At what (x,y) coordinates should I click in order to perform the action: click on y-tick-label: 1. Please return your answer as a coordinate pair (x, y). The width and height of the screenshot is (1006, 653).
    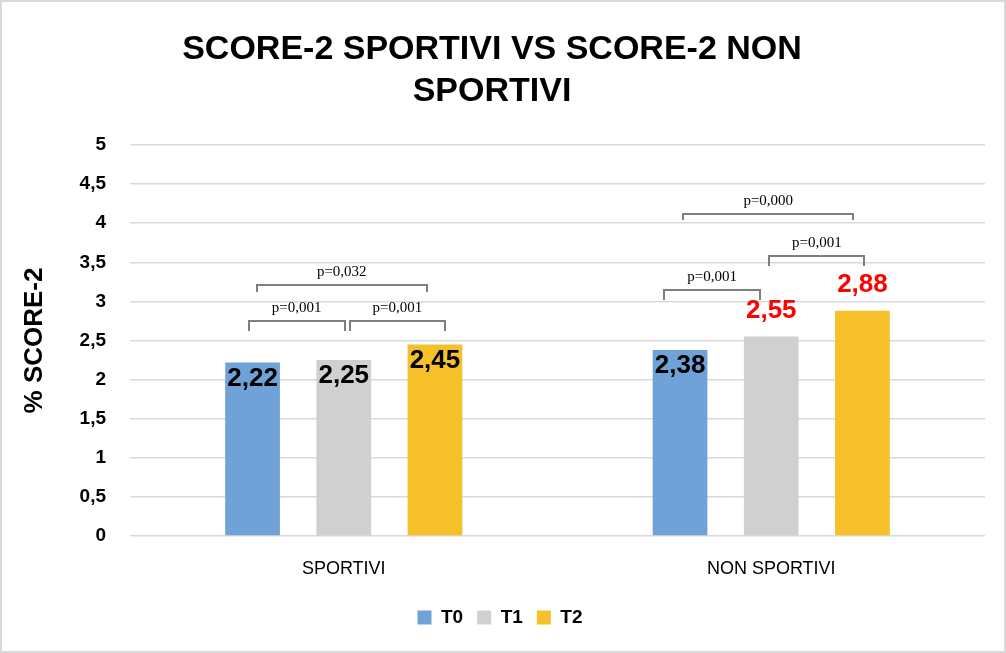
    Looking at the image, I should click on (101, 457).